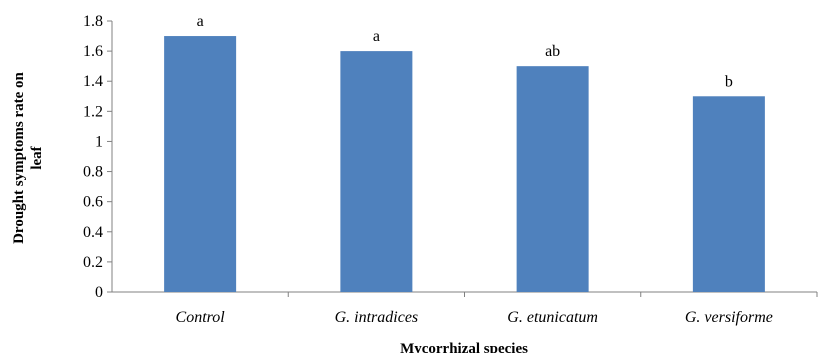 The image size is (821, 353). What do you see at coordinates (99, 292) in the screenshot?
I see `y-tick-label: 0` at bounding box center [99, 292].